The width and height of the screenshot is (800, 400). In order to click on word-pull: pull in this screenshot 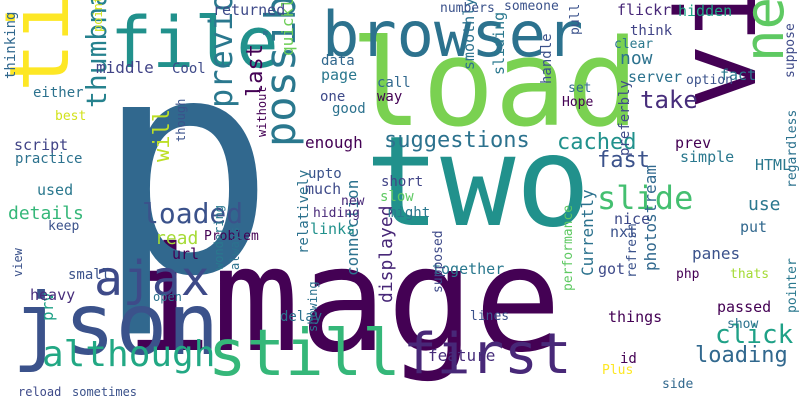, I will do `click(575, 19)`.